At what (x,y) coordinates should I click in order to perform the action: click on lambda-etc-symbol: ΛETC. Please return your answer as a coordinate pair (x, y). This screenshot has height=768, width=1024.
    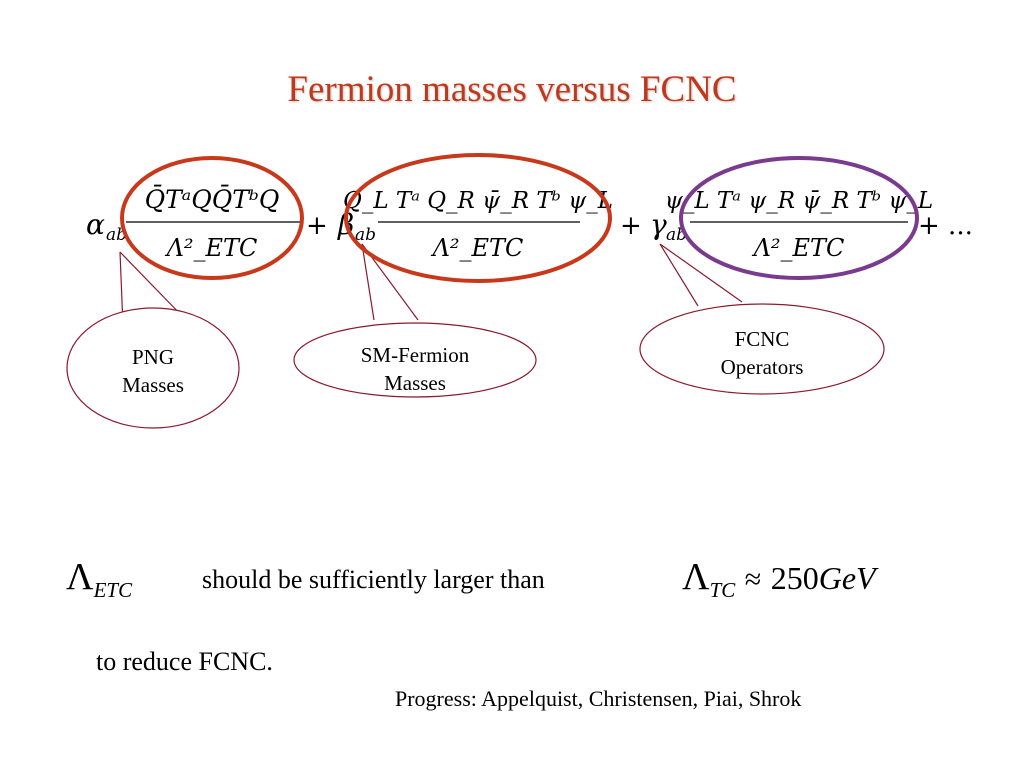
    Looking at the image, I should click on (99, 579).